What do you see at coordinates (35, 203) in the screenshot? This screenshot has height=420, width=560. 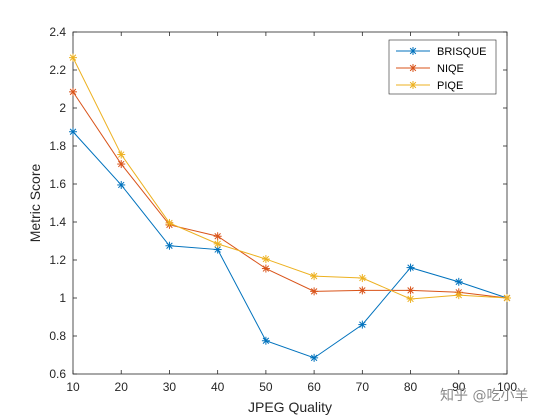 I see `y-axis-title: Metric Score` at bounding box center [35, 203].